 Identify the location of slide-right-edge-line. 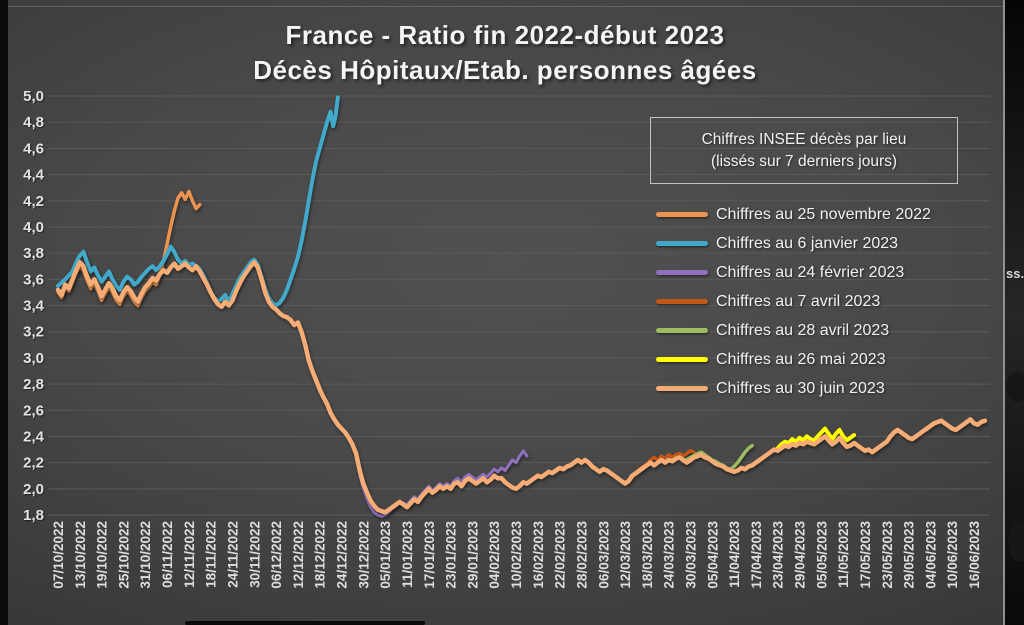
(1004, 312).